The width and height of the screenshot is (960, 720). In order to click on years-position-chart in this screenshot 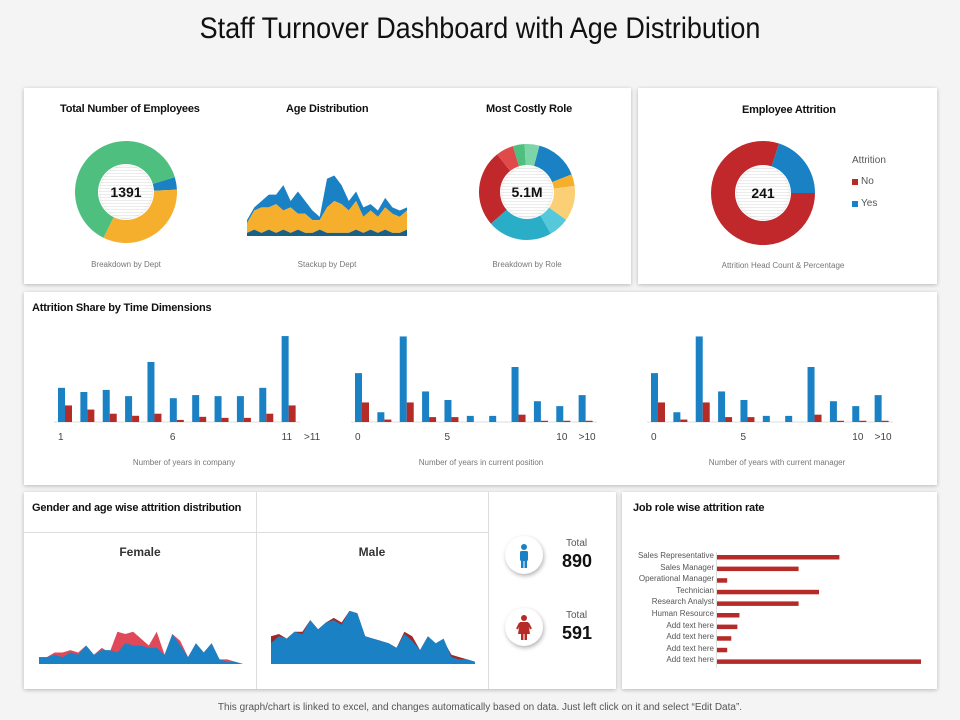, I will do `click(481, 379)`.